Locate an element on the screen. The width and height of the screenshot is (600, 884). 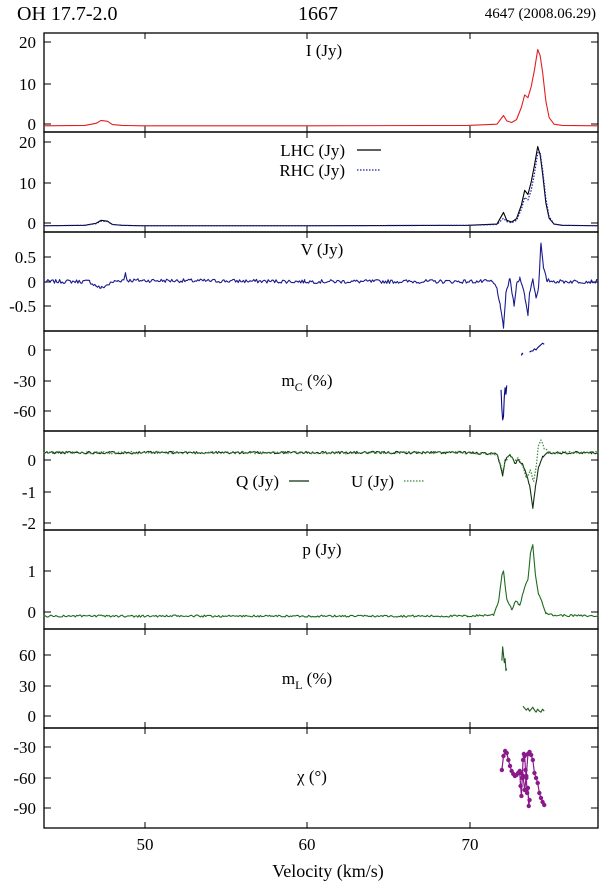
panel-chi: -30 -60 -90 χ (°) is located at coordinates (306, 778).